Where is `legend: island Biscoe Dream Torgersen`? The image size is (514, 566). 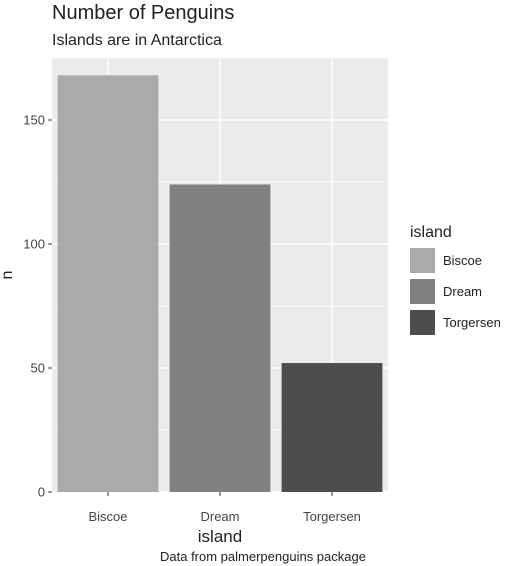
legend: island Biscoe Dream Torgersen is located at coordinates (455, 280).